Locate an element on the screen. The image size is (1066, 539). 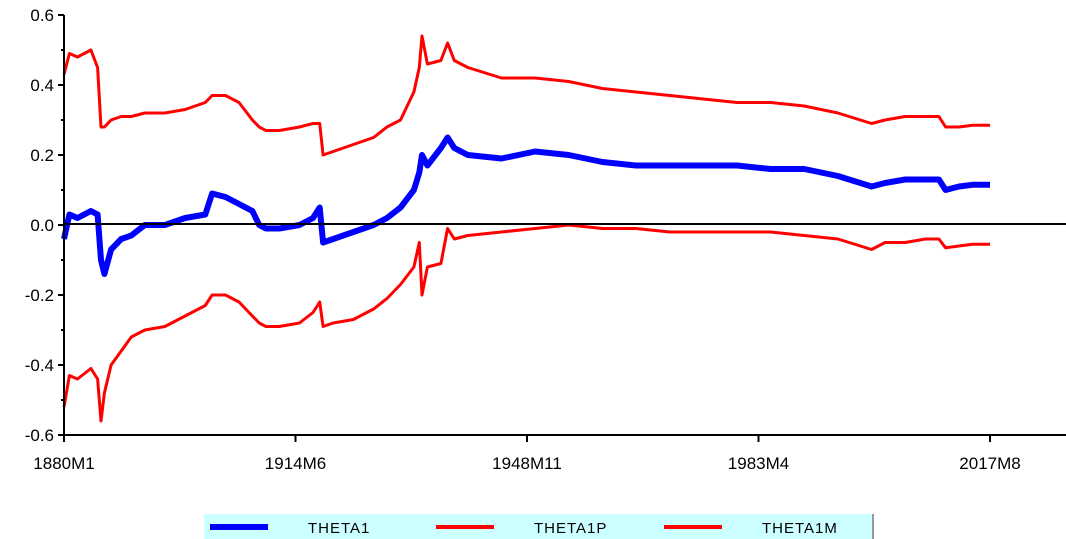
x-ticks-group: 1880M1 1914M6 1948M11 1983M4 2017M8 is located at coordinates (527, 454).